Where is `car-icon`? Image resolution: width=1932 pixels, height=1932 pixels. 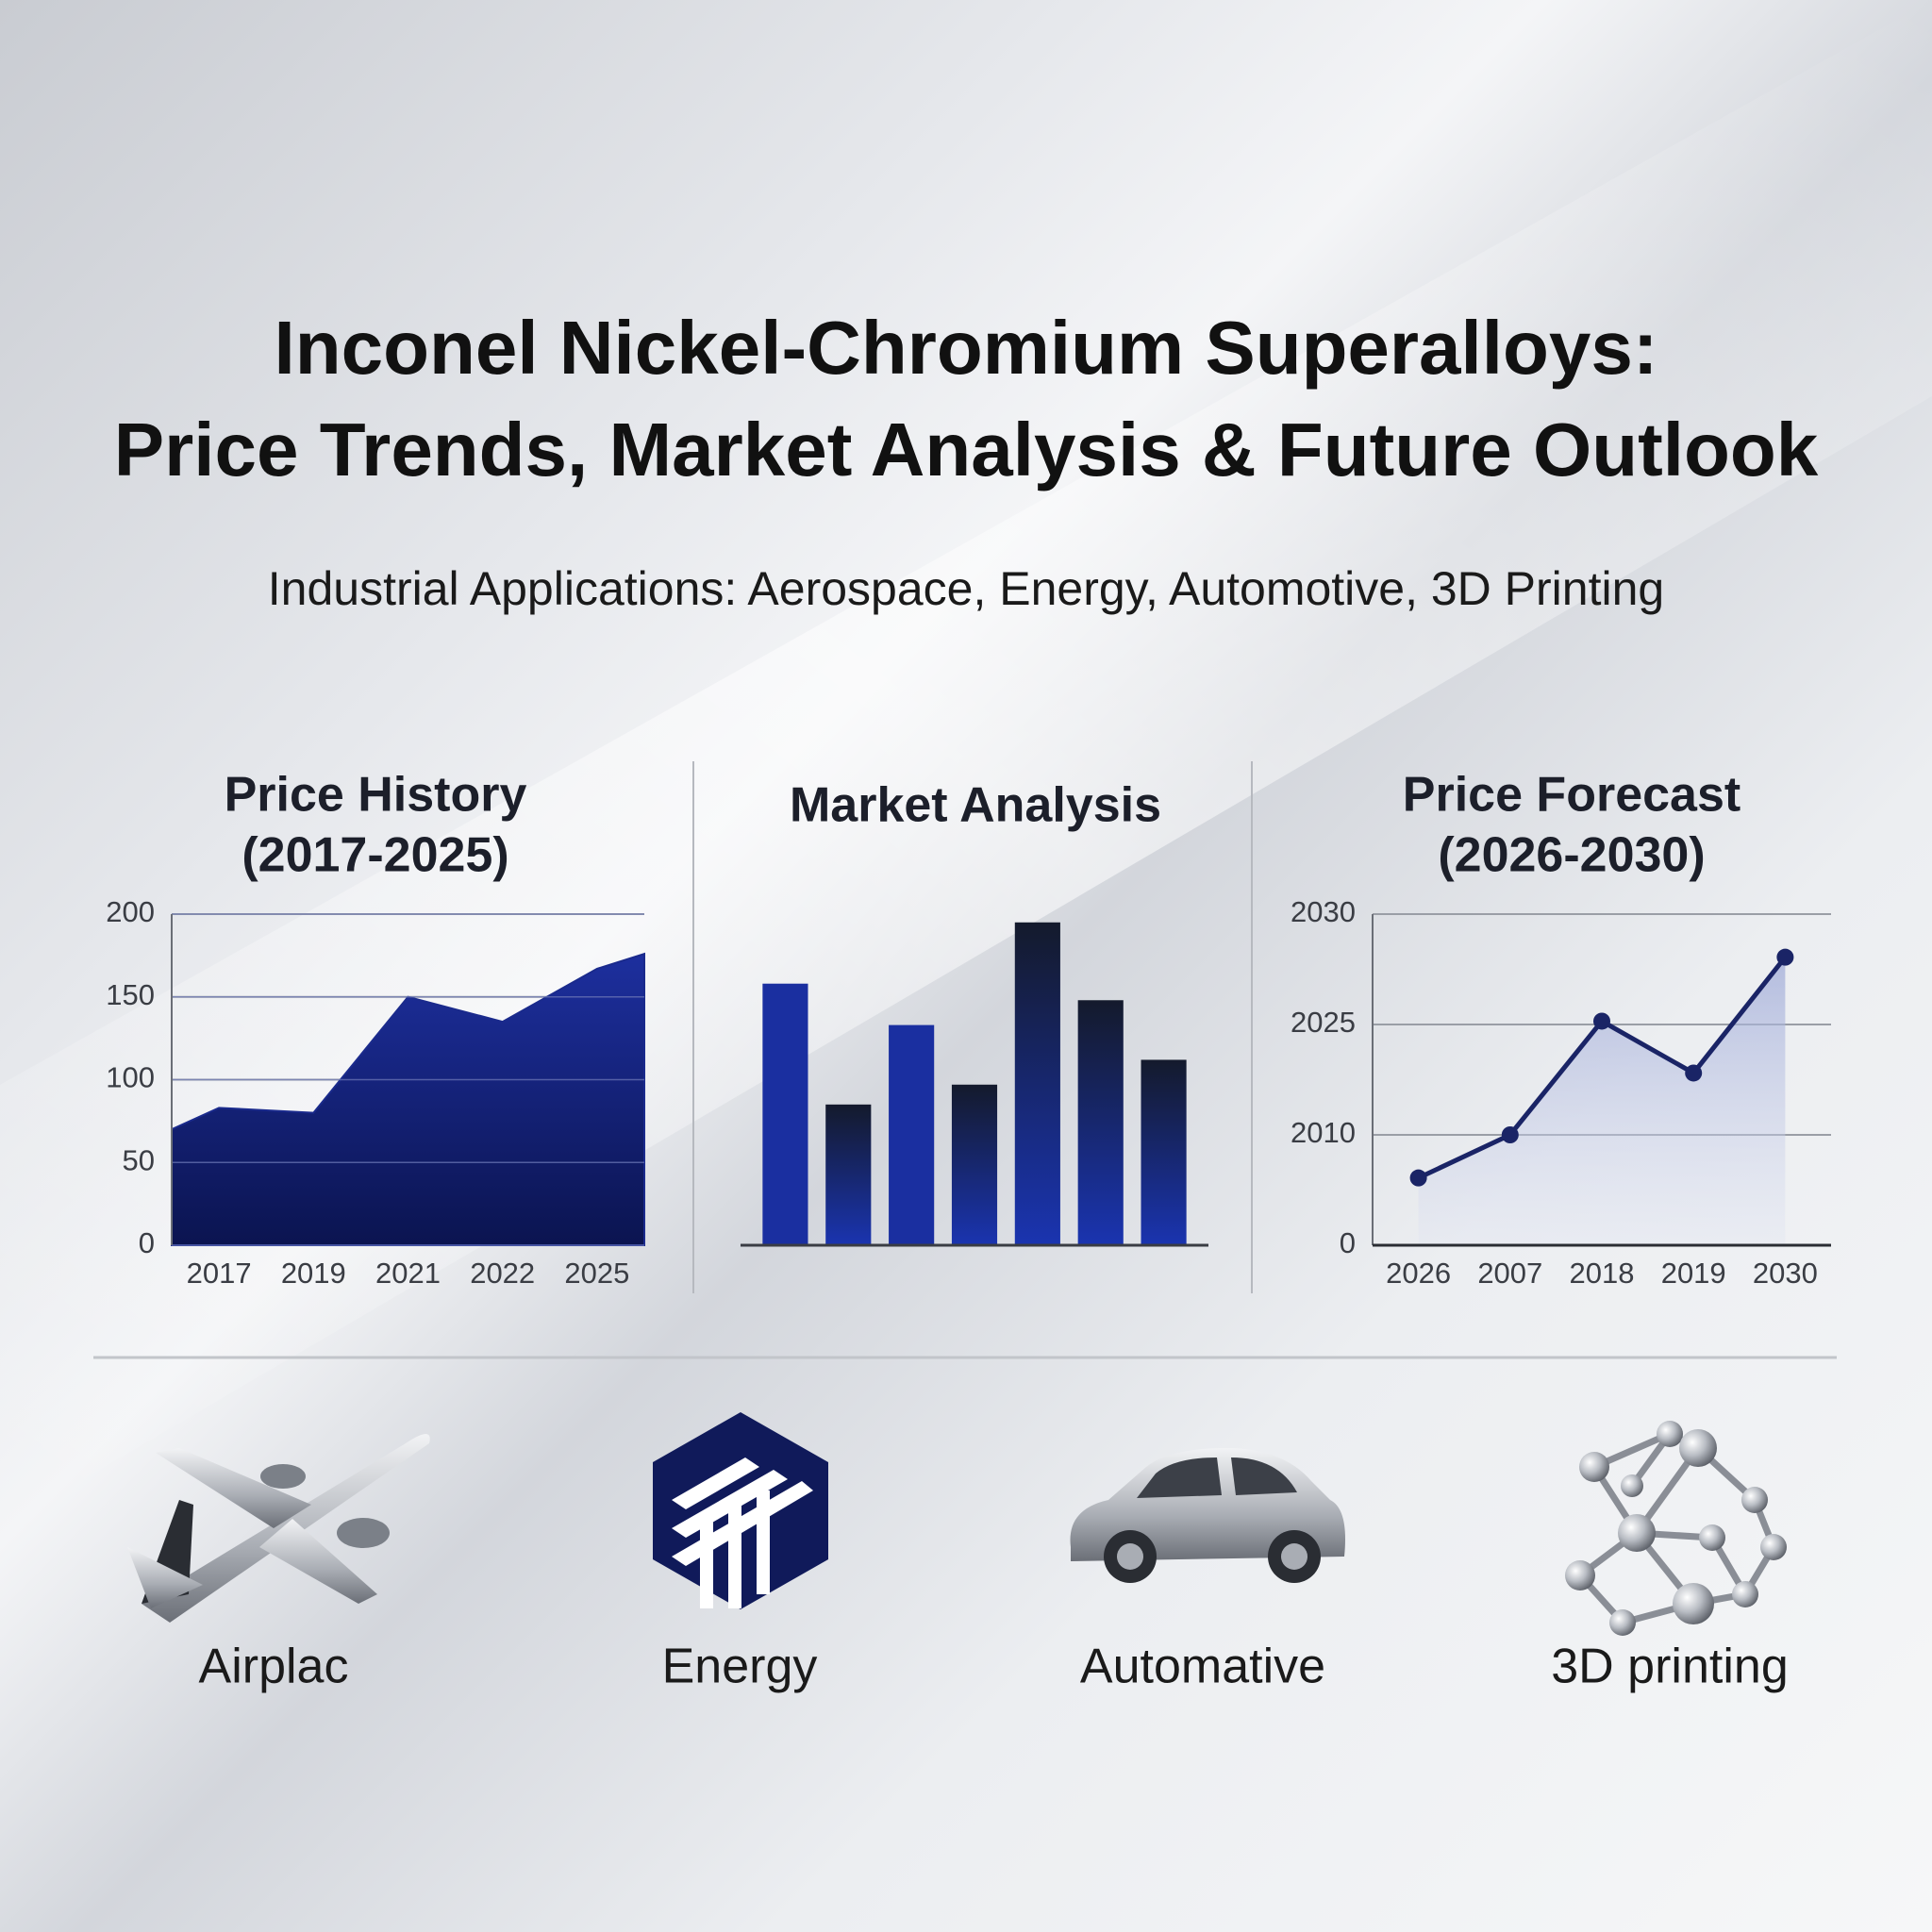 car-icon is located at coordinates (1207, 1515).